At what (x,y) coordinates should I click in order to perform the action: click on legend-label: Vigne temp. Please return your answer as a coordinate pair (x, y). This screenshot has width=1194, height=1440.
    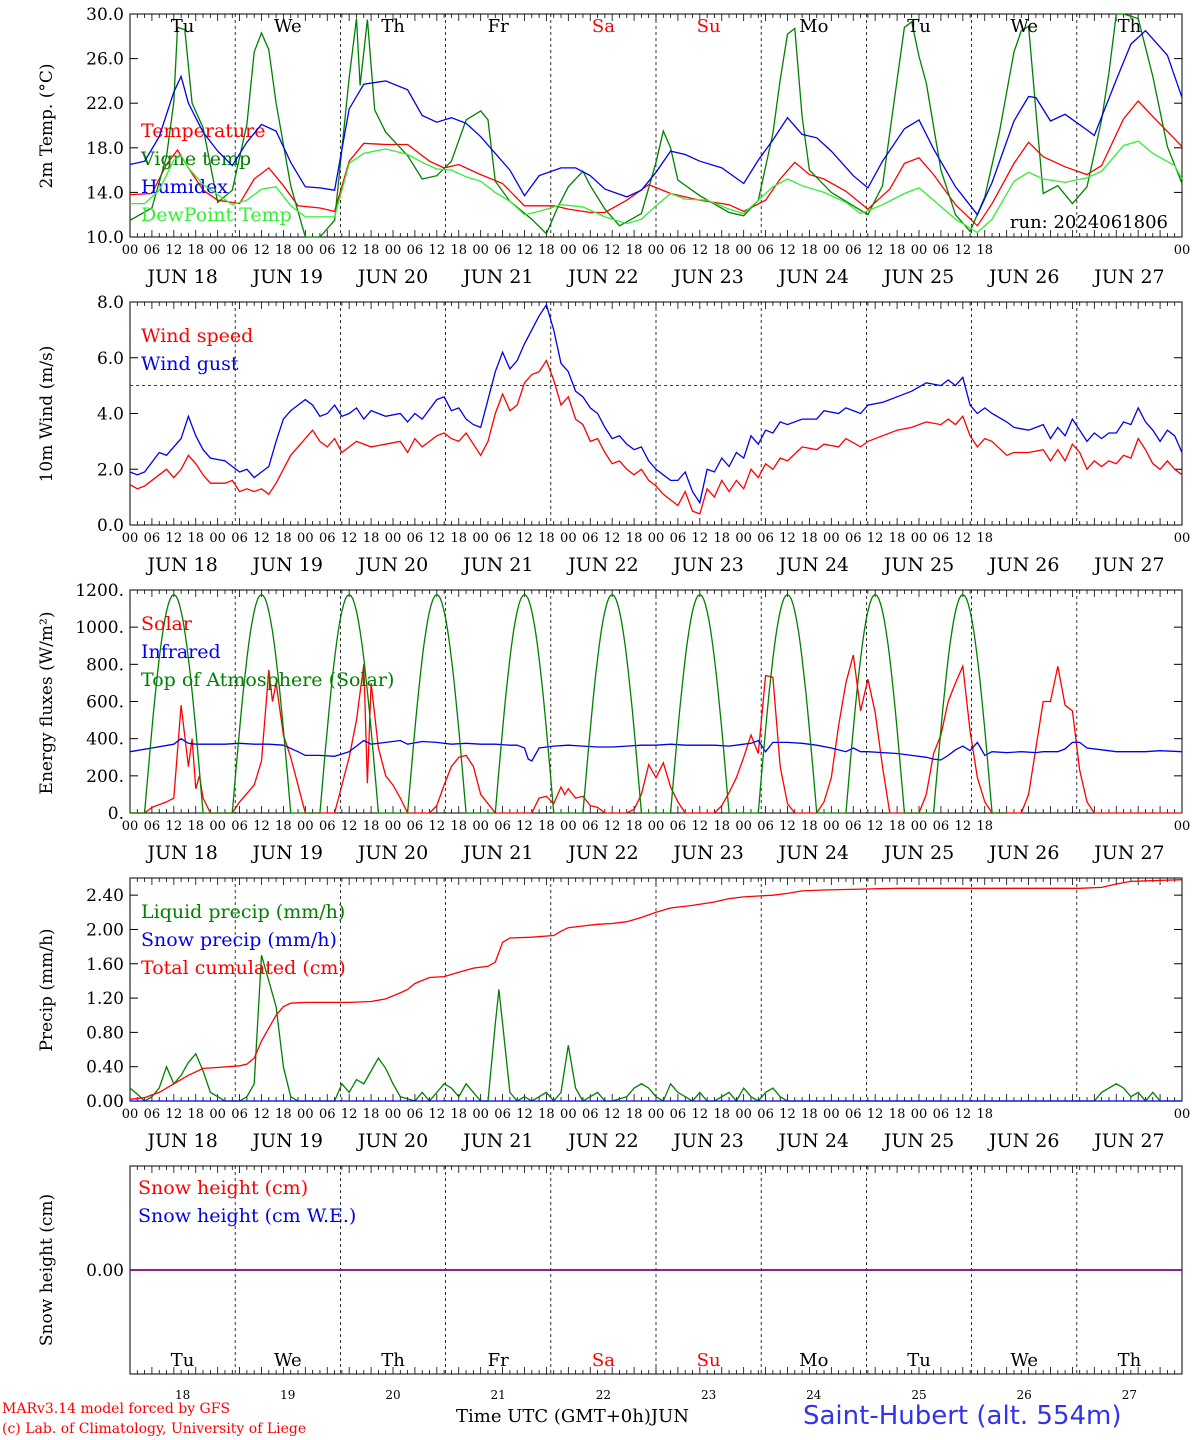
    Looking at the image, I should click on (195, 159).